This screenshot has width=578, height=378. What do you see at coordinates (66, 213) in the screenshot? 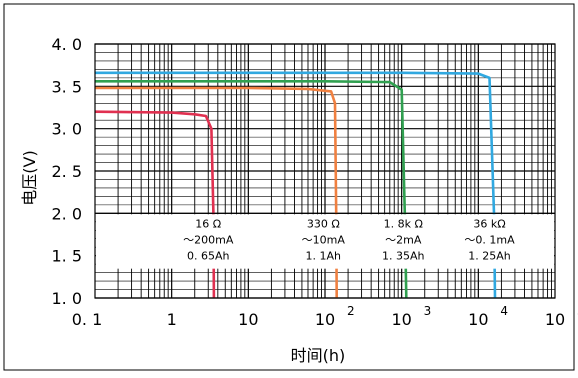
I see `y-tick-label: 2. 0` at bounding box center [66, 213].